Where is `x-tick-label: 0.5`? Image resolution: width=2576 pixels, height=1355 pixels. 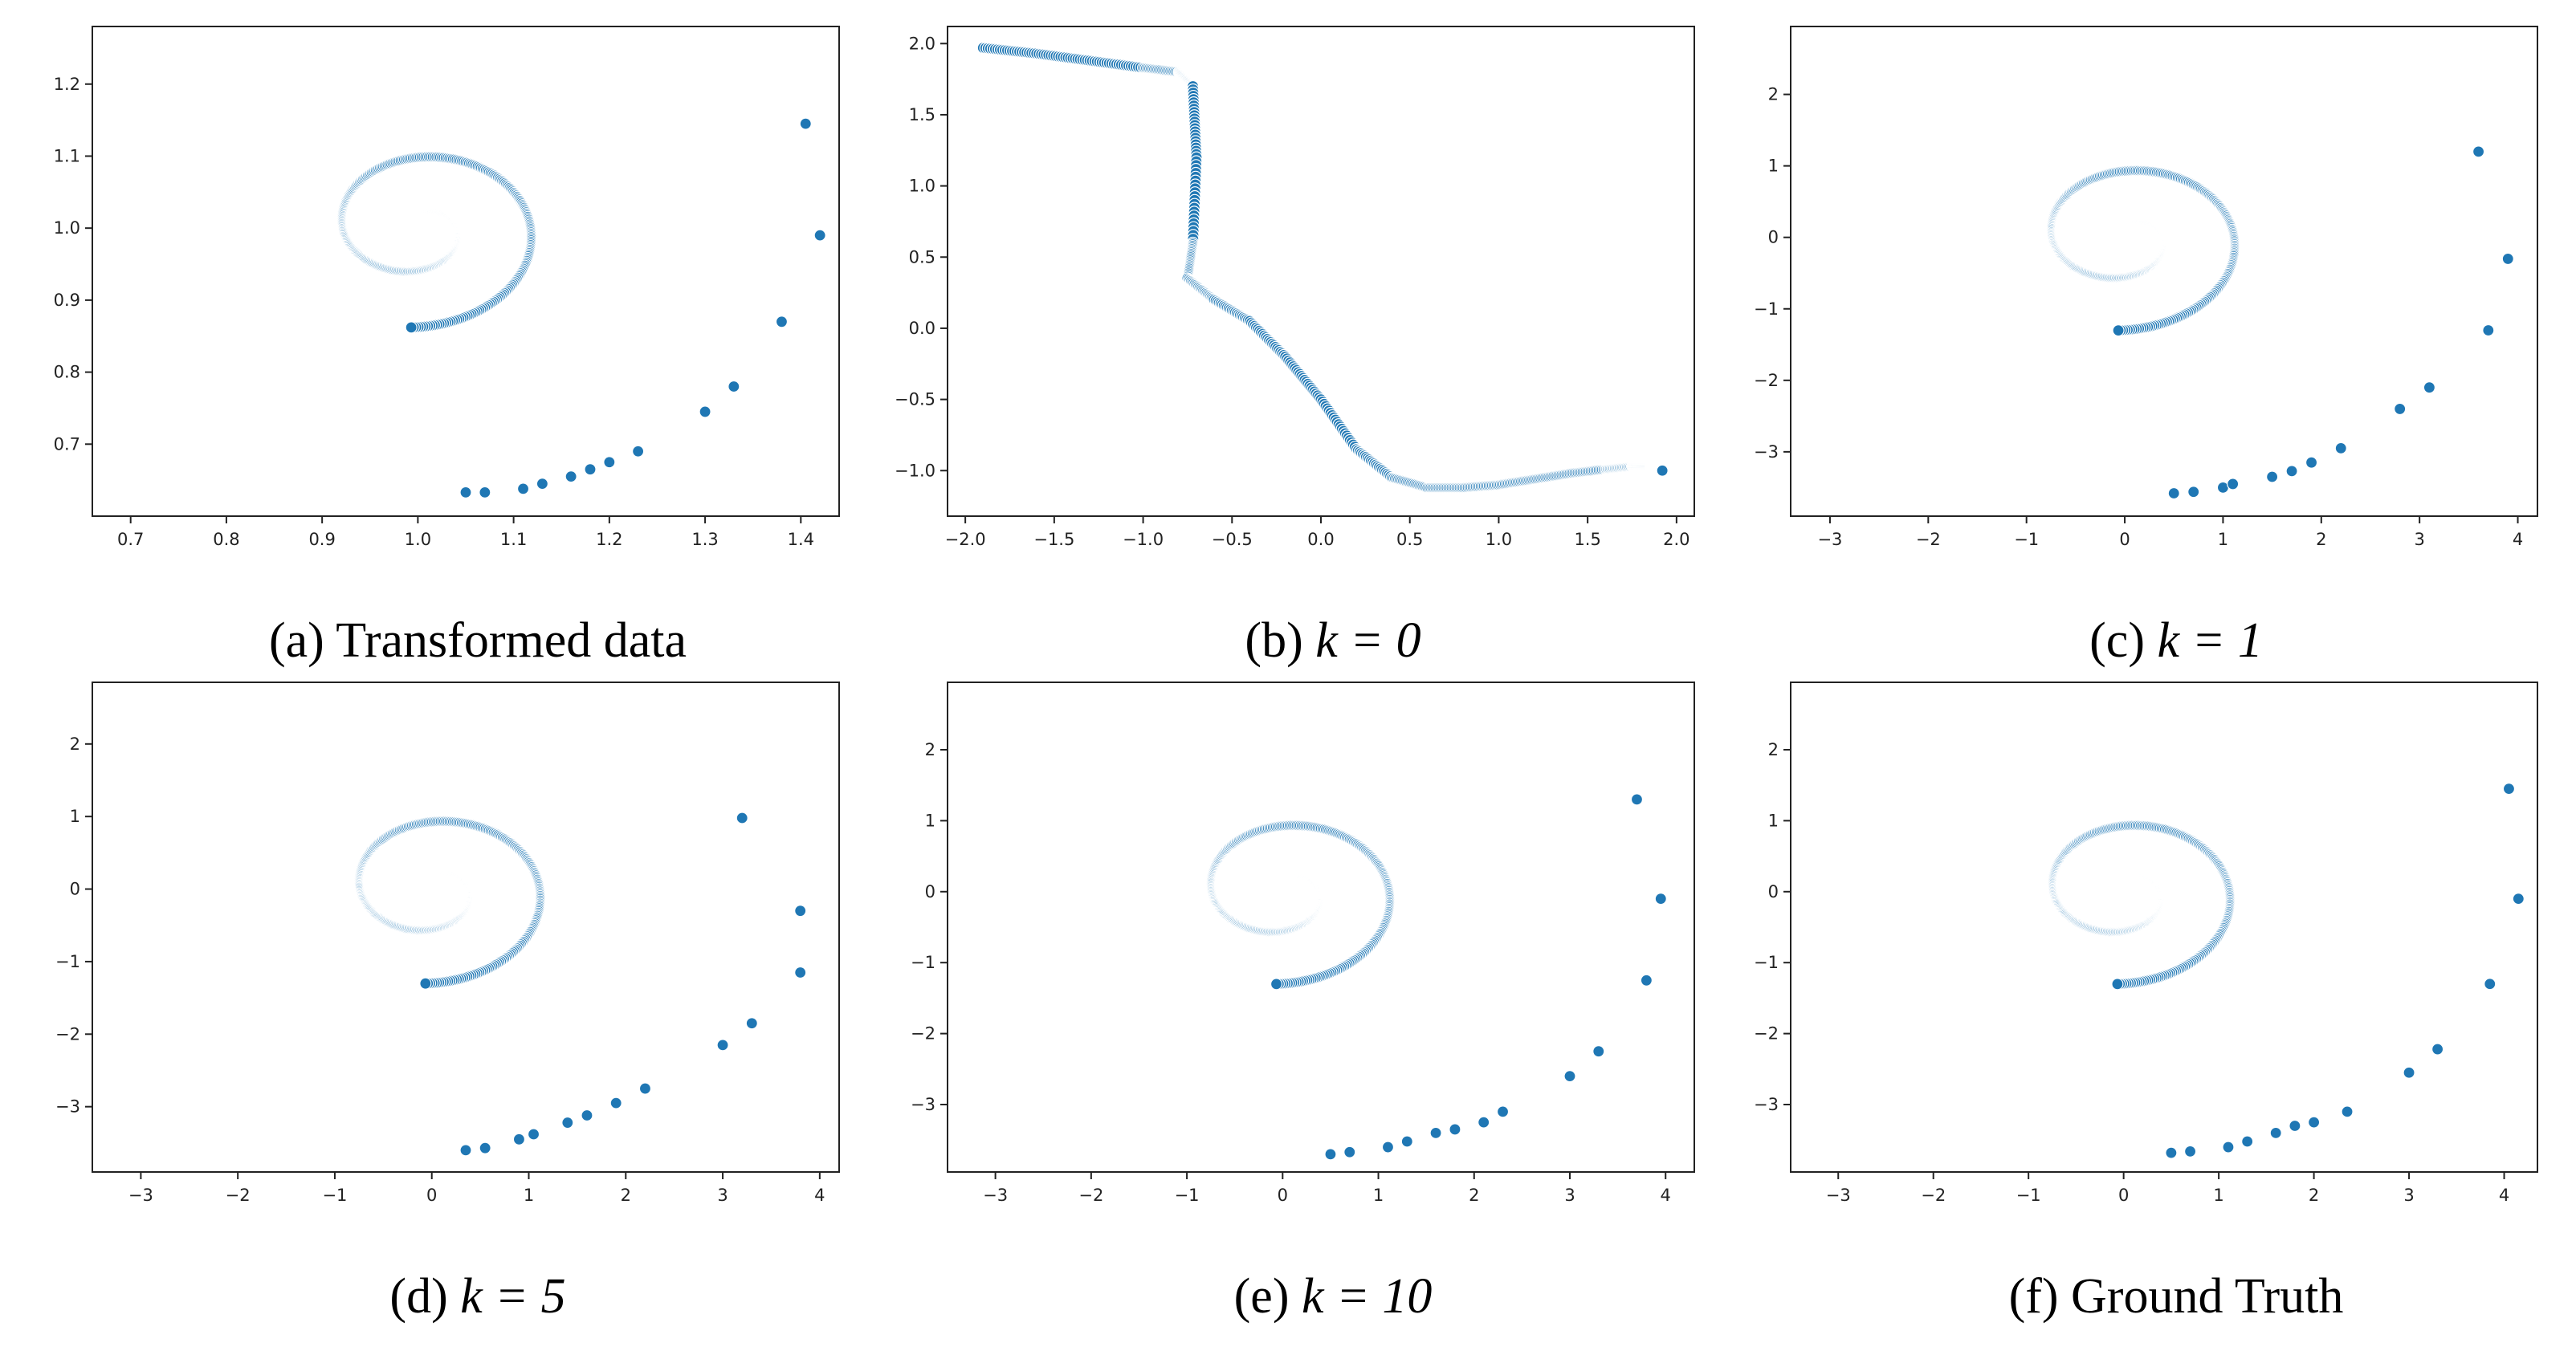 x-tick-label: 0.5 is located at coordinates (1409, 539).